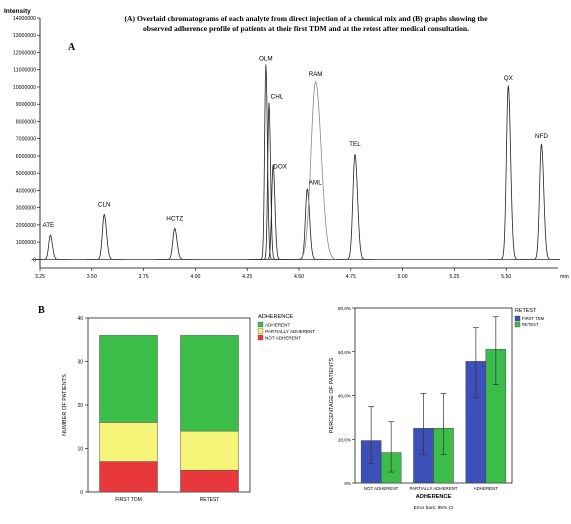 Image resolution: width=571 pixels, height=524 pixels. What do you see at coordinates (351, 277) in the screenshot?
I see `x-tick-label: 4.75` at bounding box center [351, 277].